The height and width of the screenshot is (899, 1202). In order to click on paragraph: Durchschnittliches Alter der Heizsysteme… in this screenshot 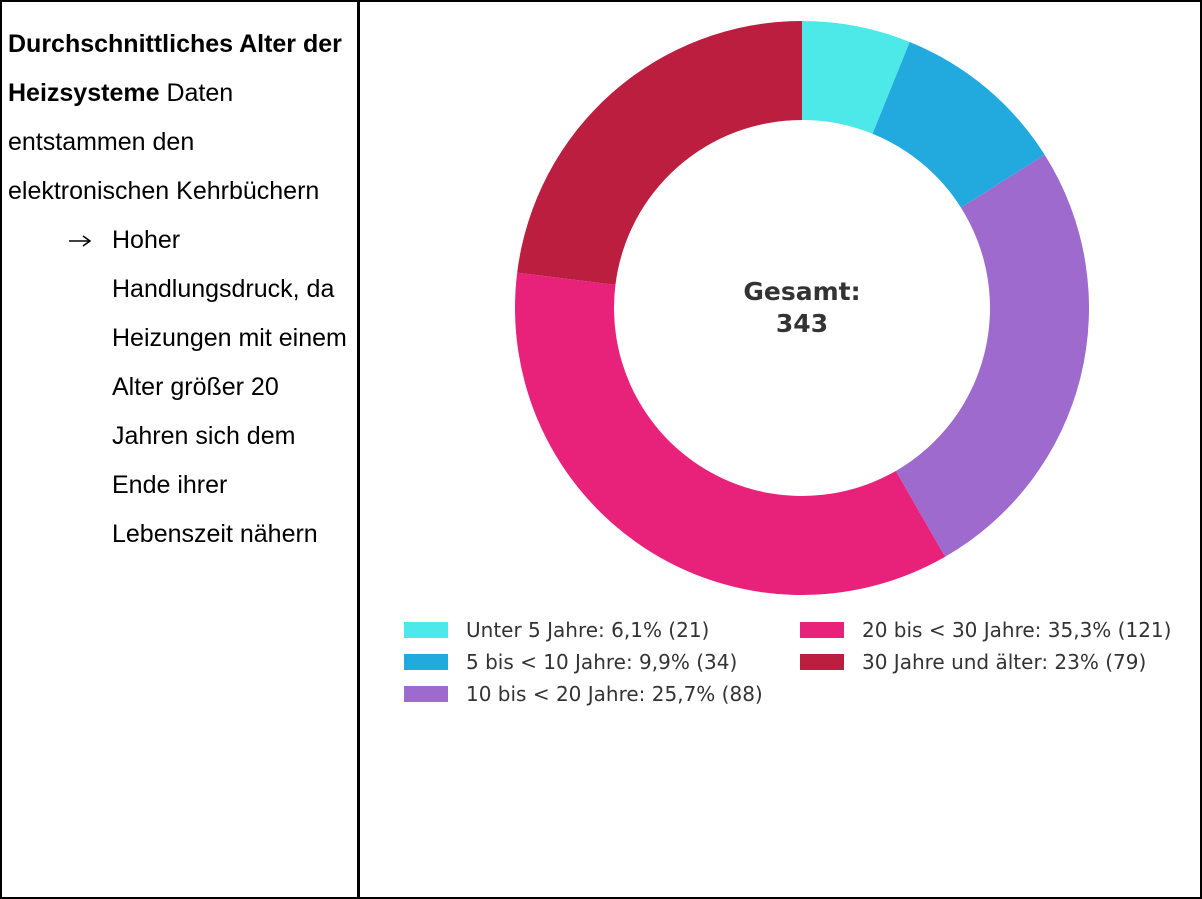, I will do `click(178, 118)`.